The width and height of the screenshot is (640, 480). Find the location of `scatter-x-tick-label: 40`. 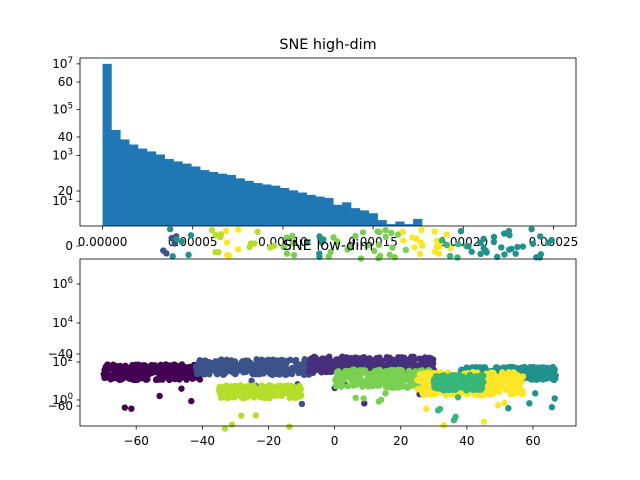

scatter-x-tick-label: 40 is located at coordinates (466, 441).